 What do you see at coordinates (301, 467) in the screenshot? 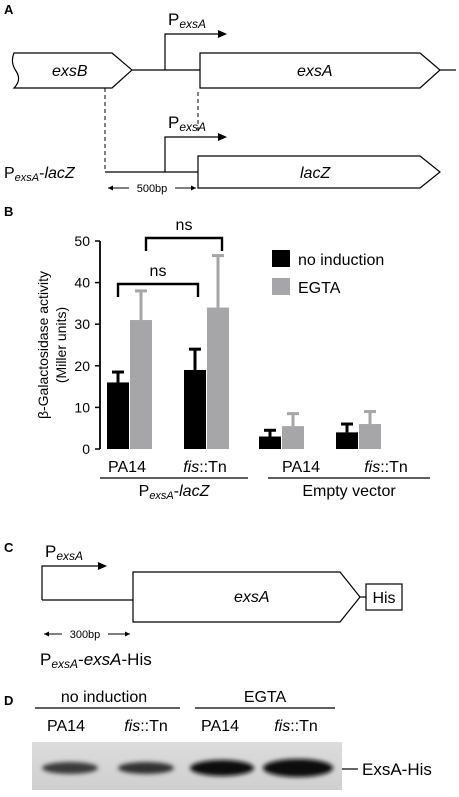
I see `x-tick-label-pa14-2: PA14` at bounding box center [301, 467].